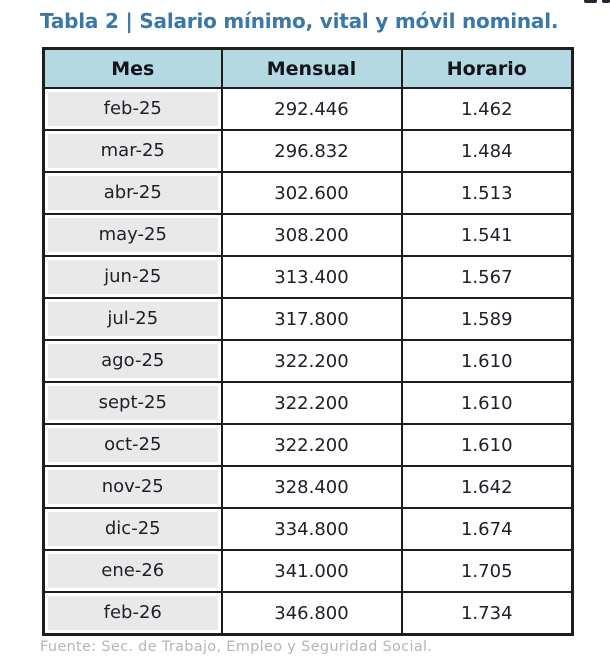  What do you see at coordinates (311, 109) in the screenshot?
I see `cell-mensual: 292.446` at bounding box center [311, 109].